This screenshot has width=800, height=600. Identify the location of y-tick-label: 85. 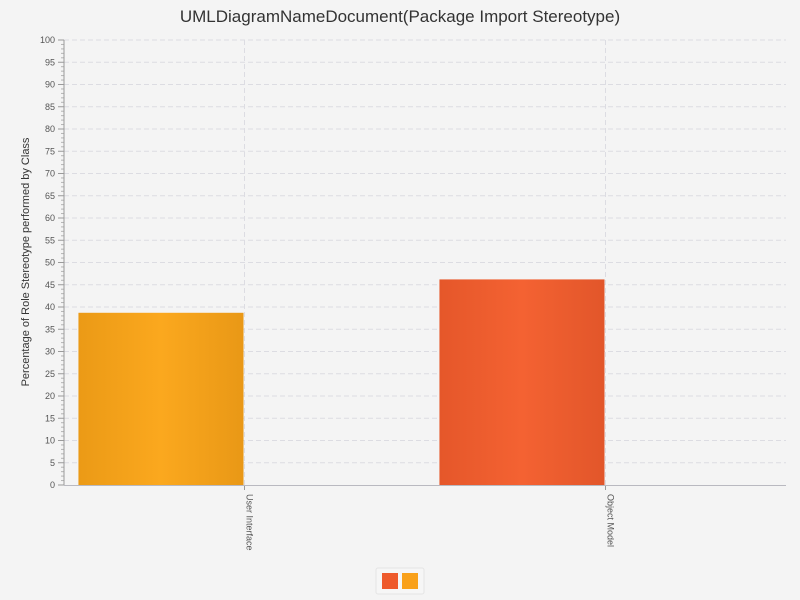
(50, 107).